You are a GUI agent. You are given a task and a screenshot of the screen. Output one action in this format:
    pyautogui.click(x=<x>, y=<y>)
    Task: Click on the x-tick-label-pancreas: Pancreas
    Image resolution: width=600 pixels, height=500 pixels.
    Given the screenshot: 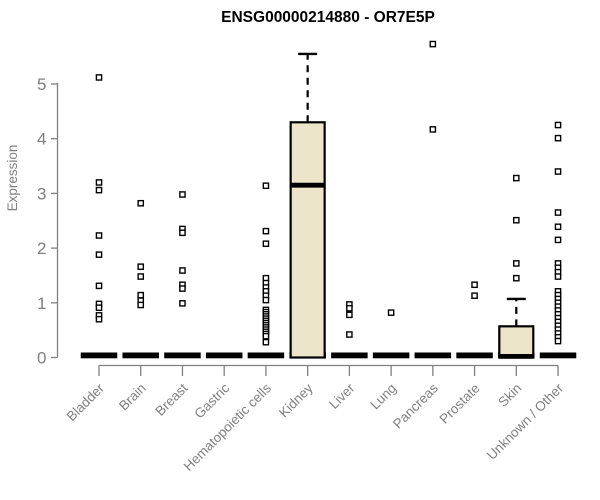 What is the action you would take?
    pyautogui.click(x=415, y=405)
    